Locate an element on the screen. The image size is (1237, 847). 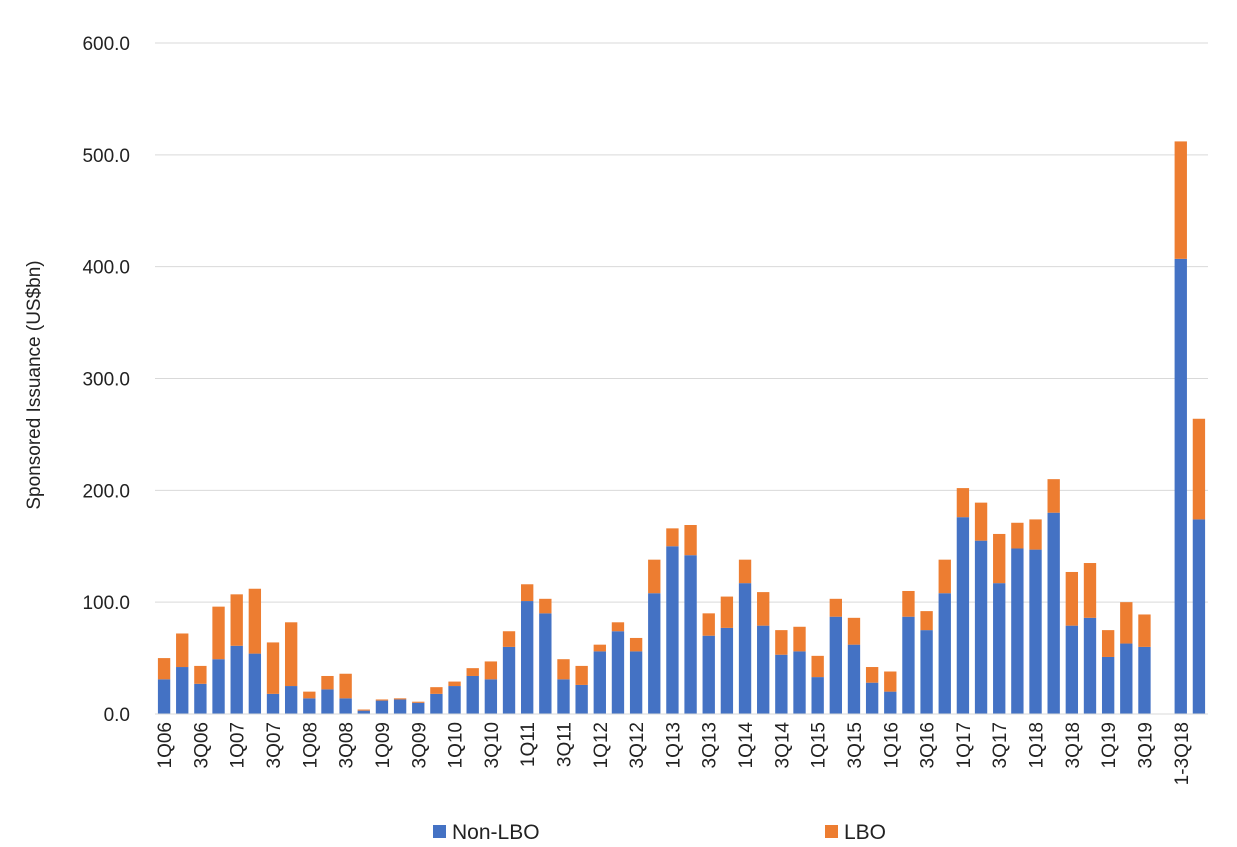
x-tick-label: 1Q11 is located at coordinates (528, 744).